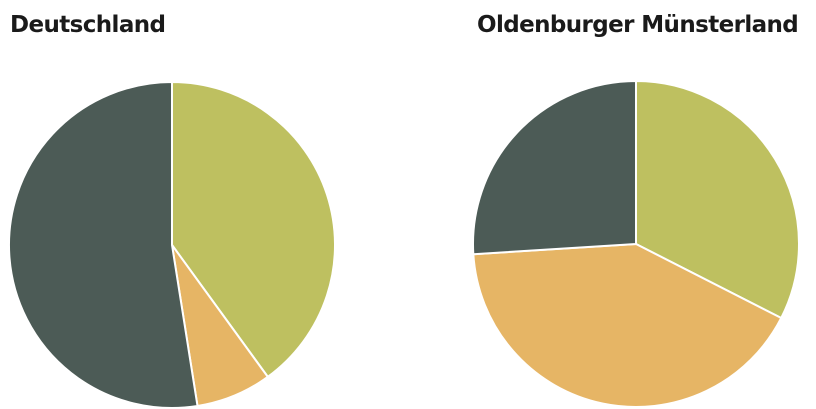  Describe the element at coordinates (88, 25) in the screenshot. I see `chart-title-deutschland: Deutschland` at that location.